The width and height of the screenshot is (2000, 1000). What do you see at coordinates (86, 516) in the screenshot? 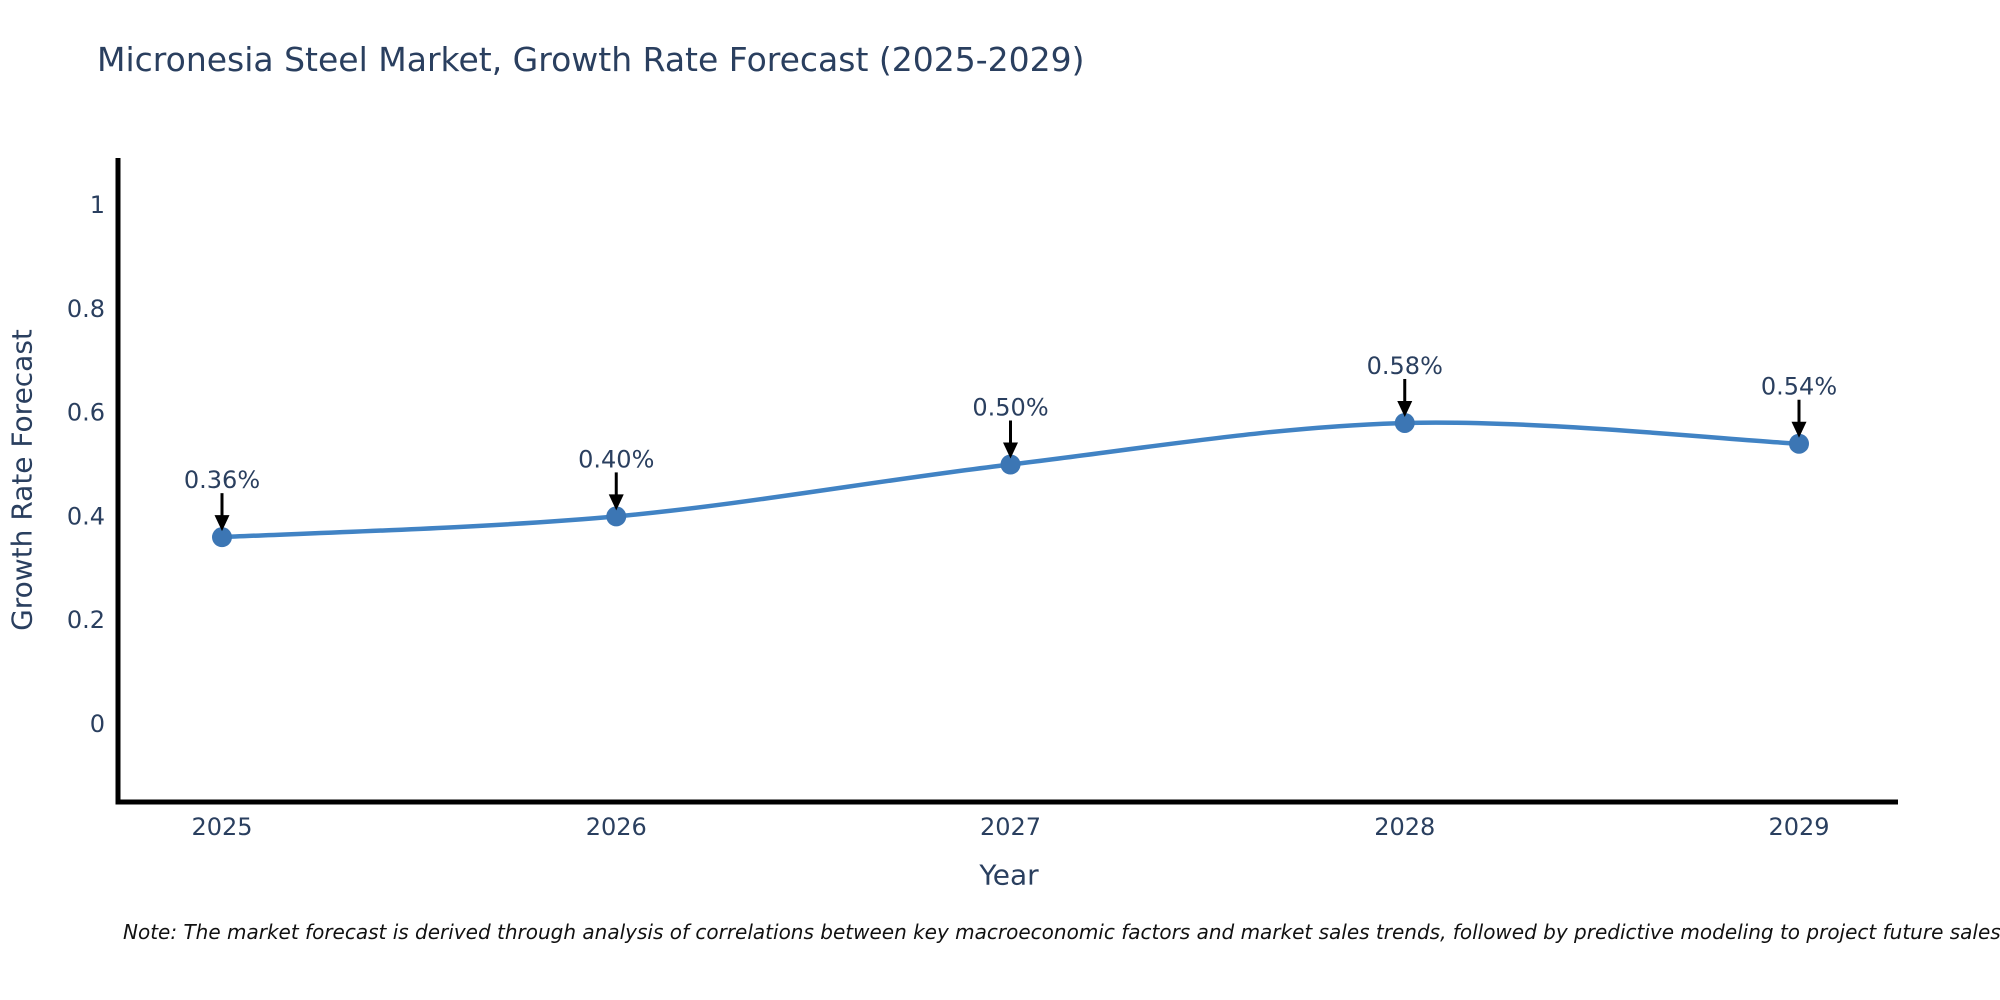
I see `y-tick-label: 0.4` at bounding box center [86, 516].